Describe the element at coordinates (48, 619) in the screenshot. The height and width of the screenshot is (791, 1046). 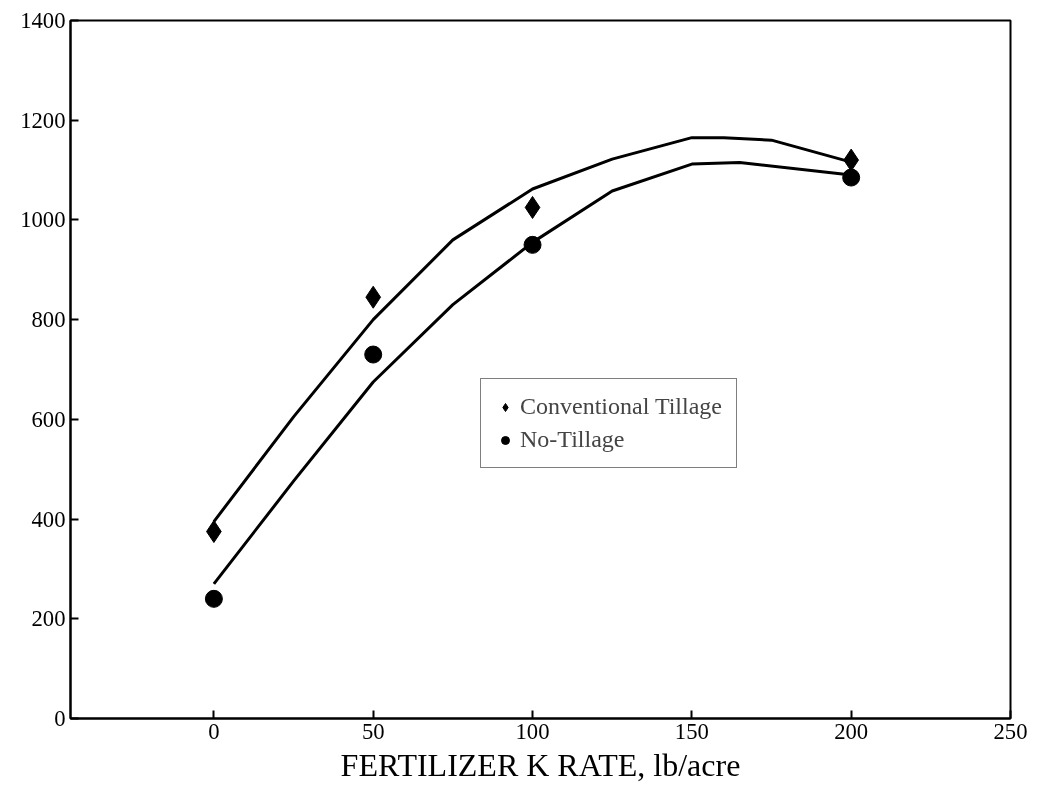
I see `y-tick-label: 200` at that location.